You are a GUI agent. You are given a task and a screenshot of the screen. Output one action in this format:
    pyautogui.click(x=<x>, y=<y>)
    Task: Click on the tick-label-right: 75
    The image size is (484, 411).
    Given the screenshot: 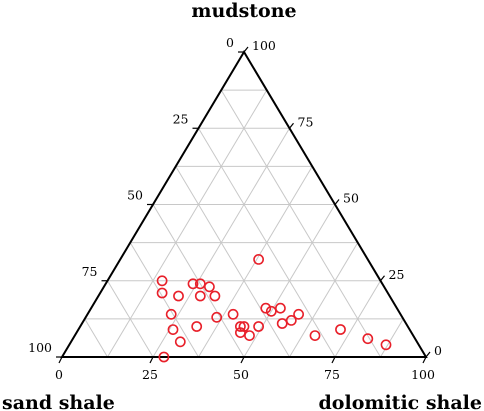 What is the action you would take?
    pyautogui.click(x=306, y=121)
    